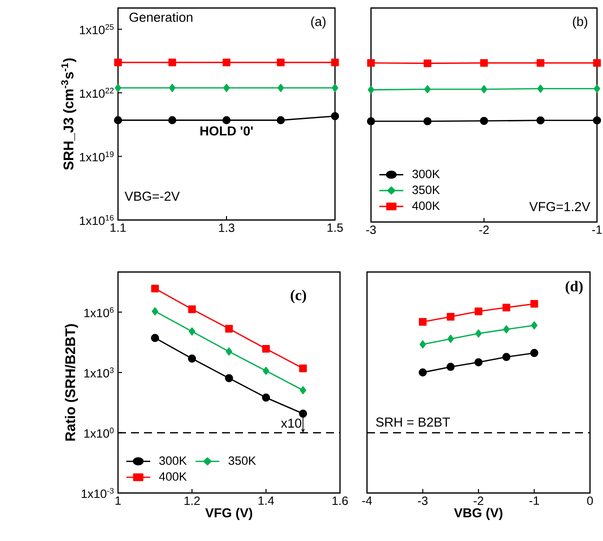 The width and height of the screenshot is (603, 541). I want to click on annotation: x10, so click(291, 423).